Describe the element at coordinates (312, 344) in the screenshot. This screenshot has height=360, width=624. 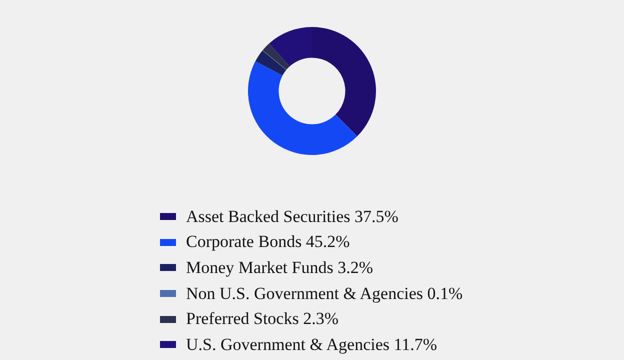
I see `legend-label: U.S. Government & Agencies 11.7%` at that location.